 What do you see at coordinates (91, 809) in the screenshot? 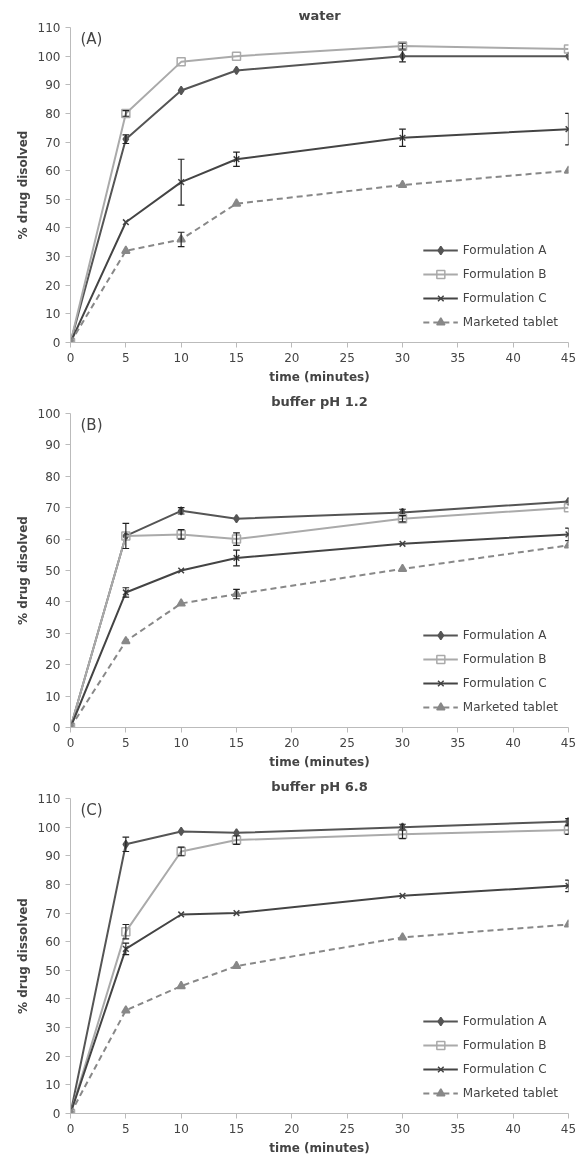
I see `annotation: (C)` at bounding box center [91, 809].